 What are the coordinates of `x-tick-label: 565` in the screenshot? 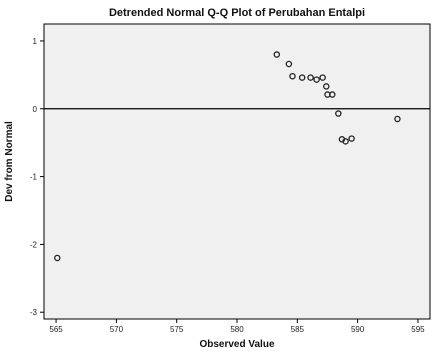 It's located at (56, 329).